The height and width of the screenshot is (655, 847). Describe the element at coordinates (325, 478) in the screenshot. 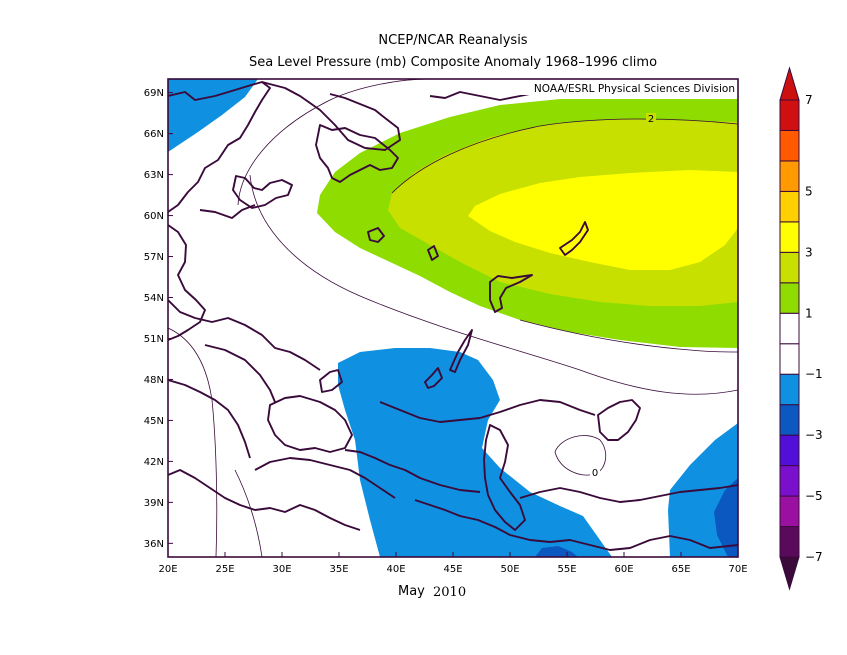

I see `coastline-anatolia` at that location.